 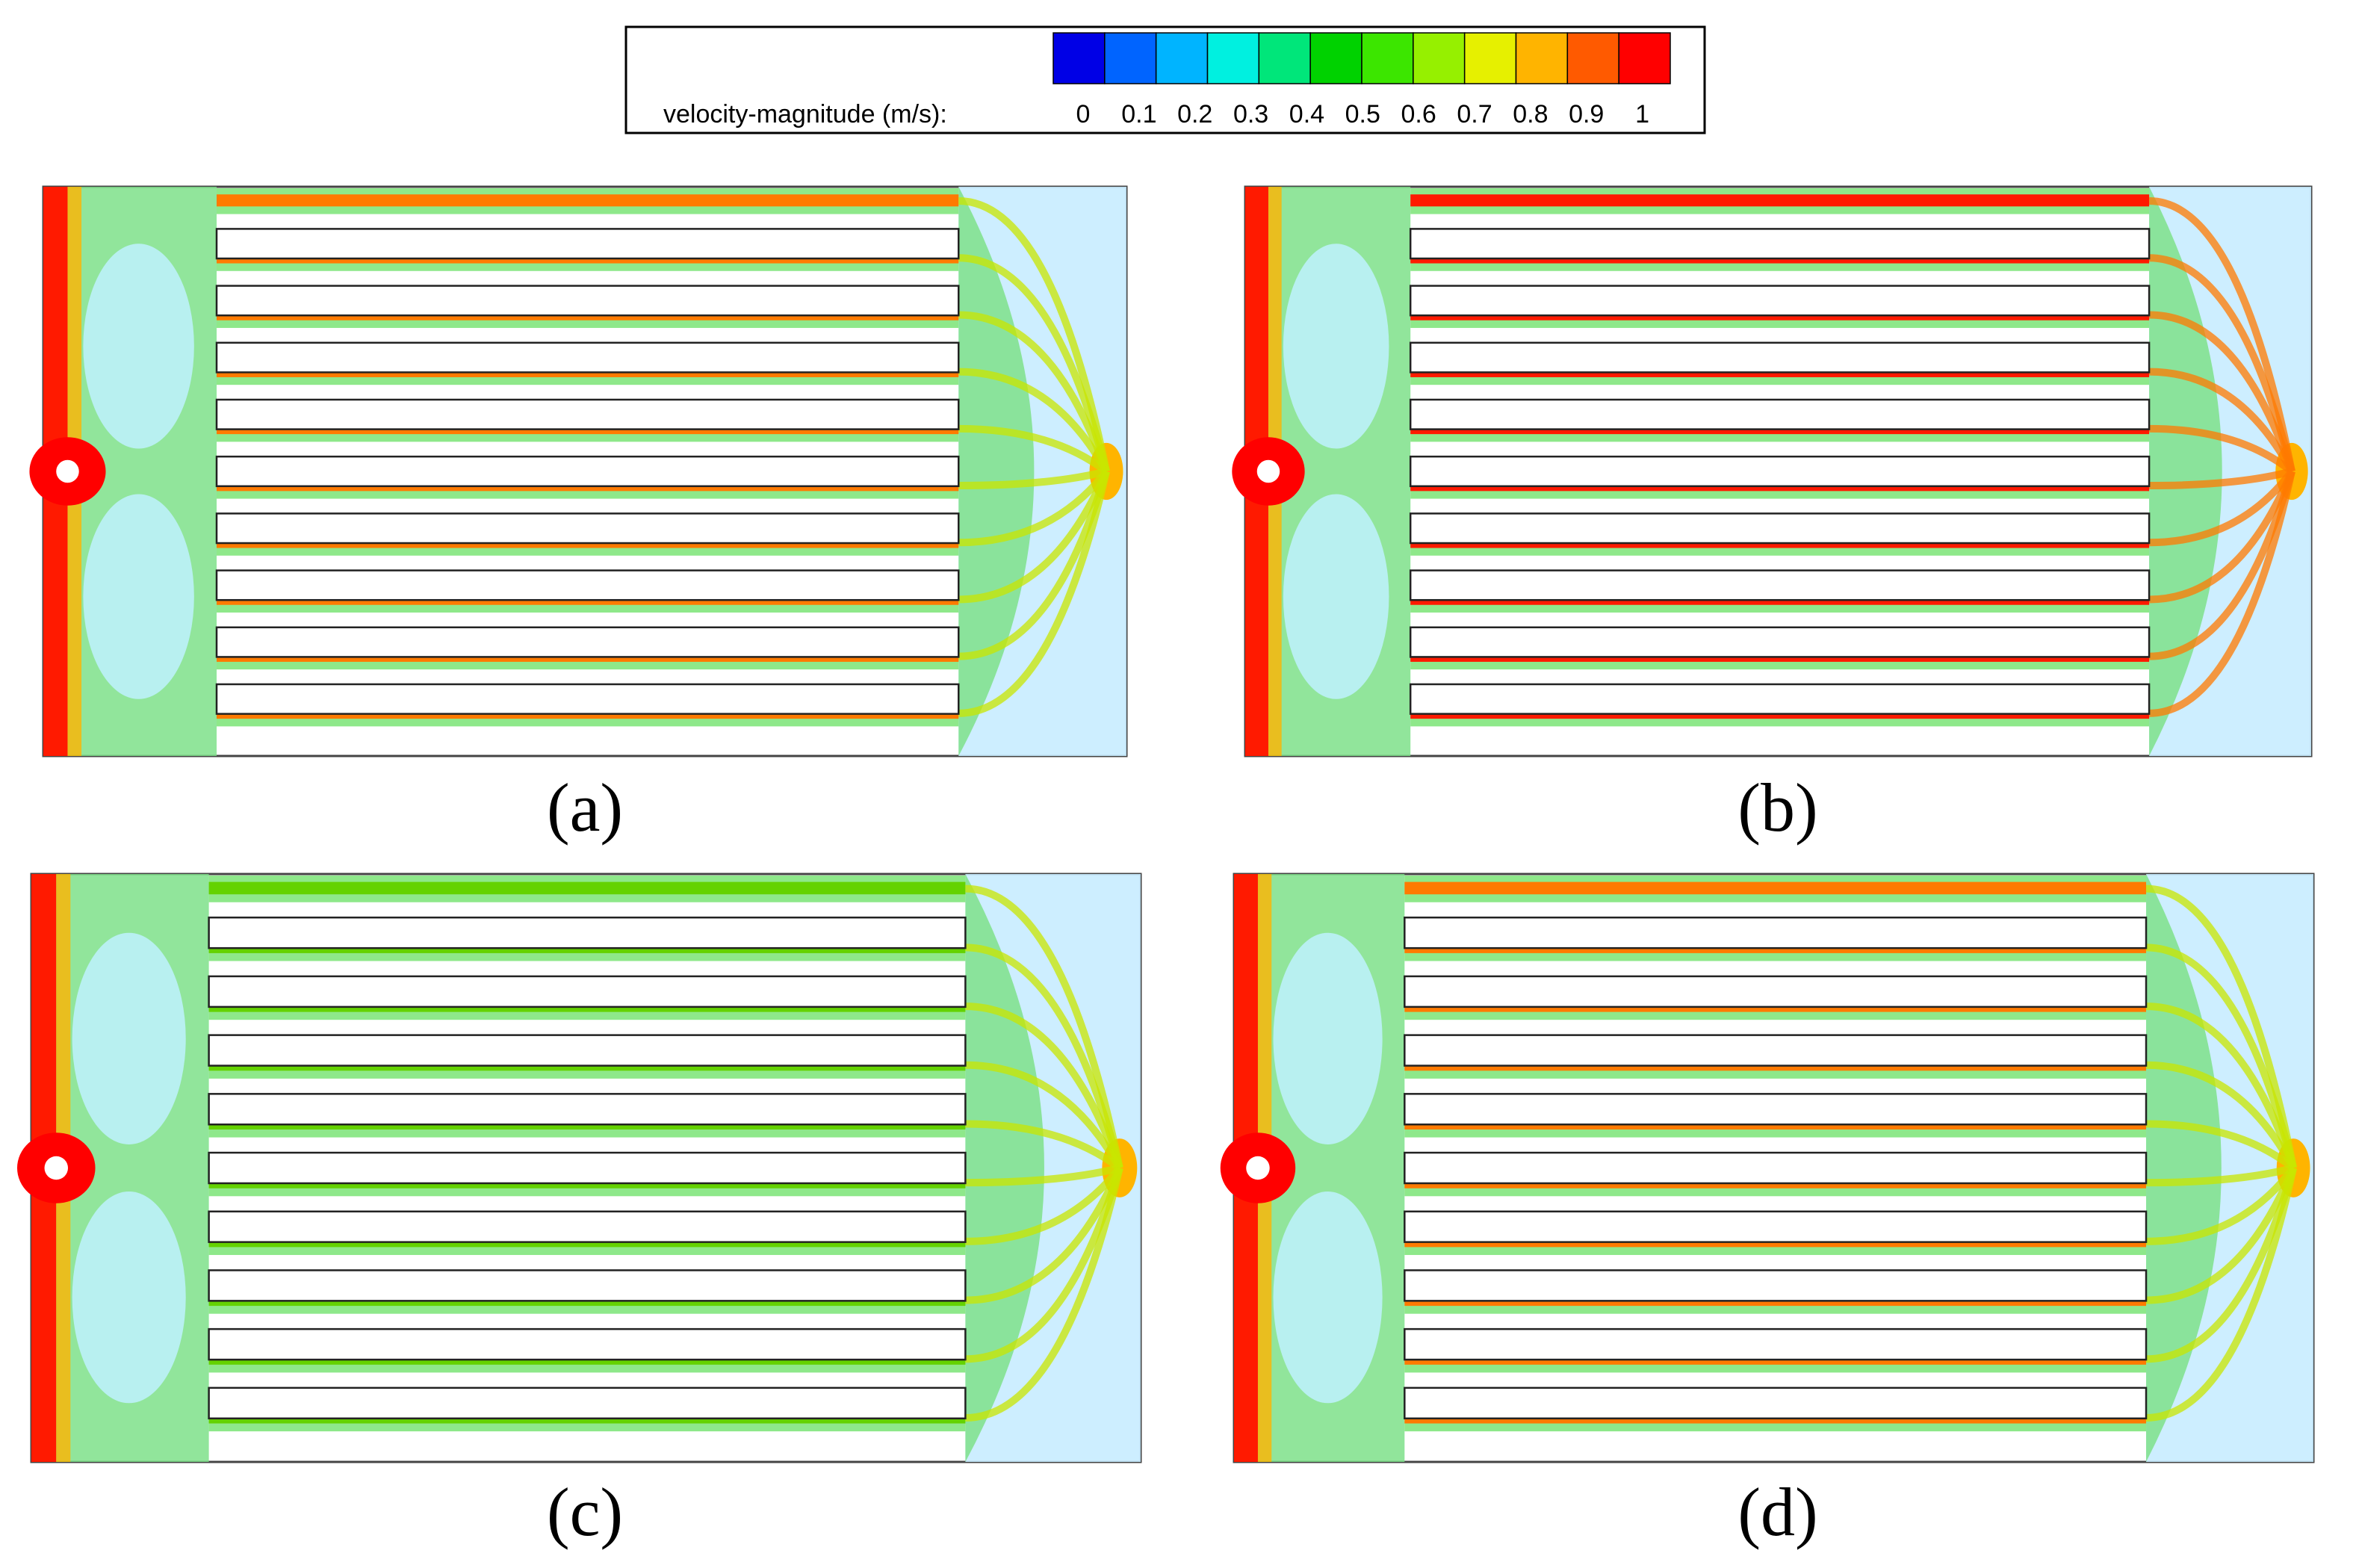 I want to click on panel-label: (b), so click(x=1777, y=807).